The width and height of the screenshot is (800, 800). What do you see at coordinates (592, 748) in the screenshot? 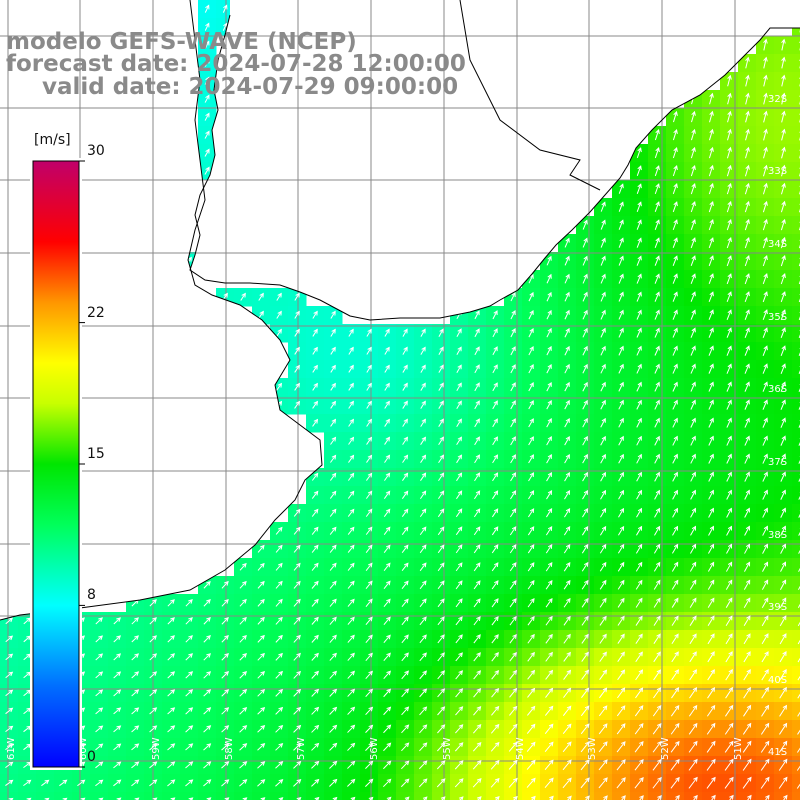
I see `lon-label: 53W` at bounding box center [592, 748].